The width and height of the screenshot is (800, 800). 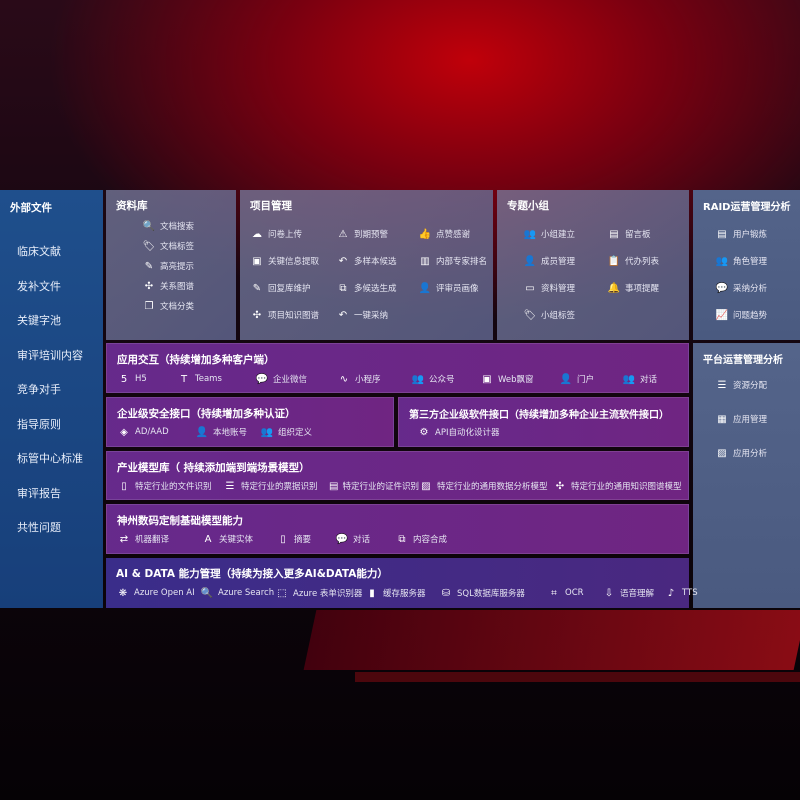 I want to click on feature-label: 缓存服务器, so click(x=404, y=594).